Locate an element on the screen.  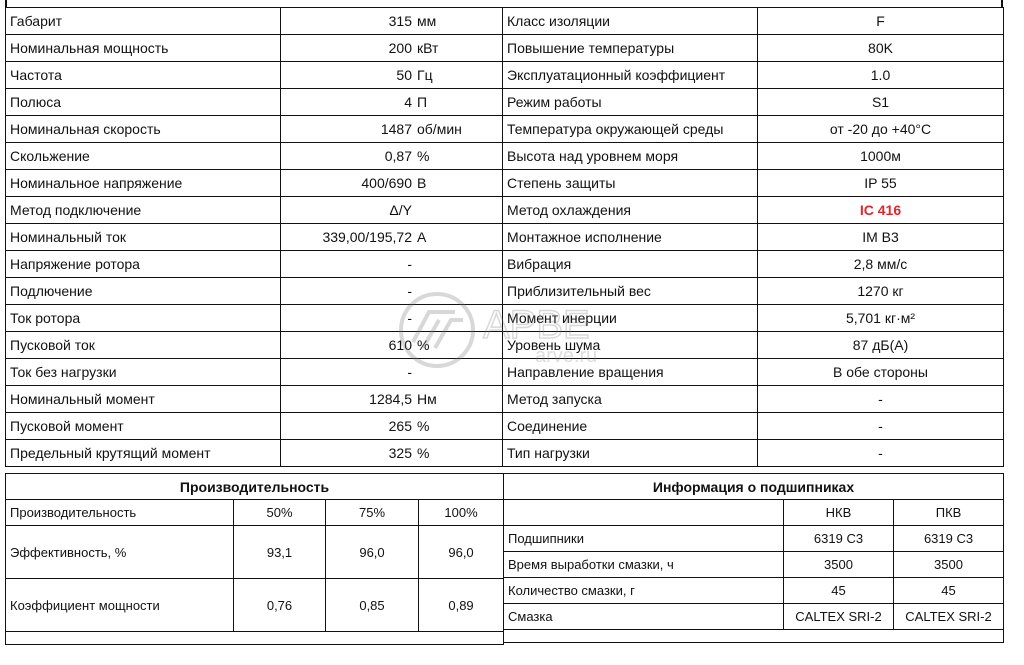
param-value-cell: 400/690 В is located at coordinates (391, 183).